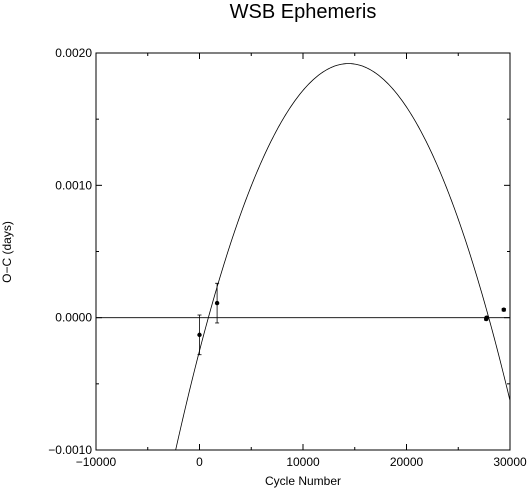  Describe the element at coordinates (407, 462) in the screenshot. I see `x-tick-label: 20000` at that location.